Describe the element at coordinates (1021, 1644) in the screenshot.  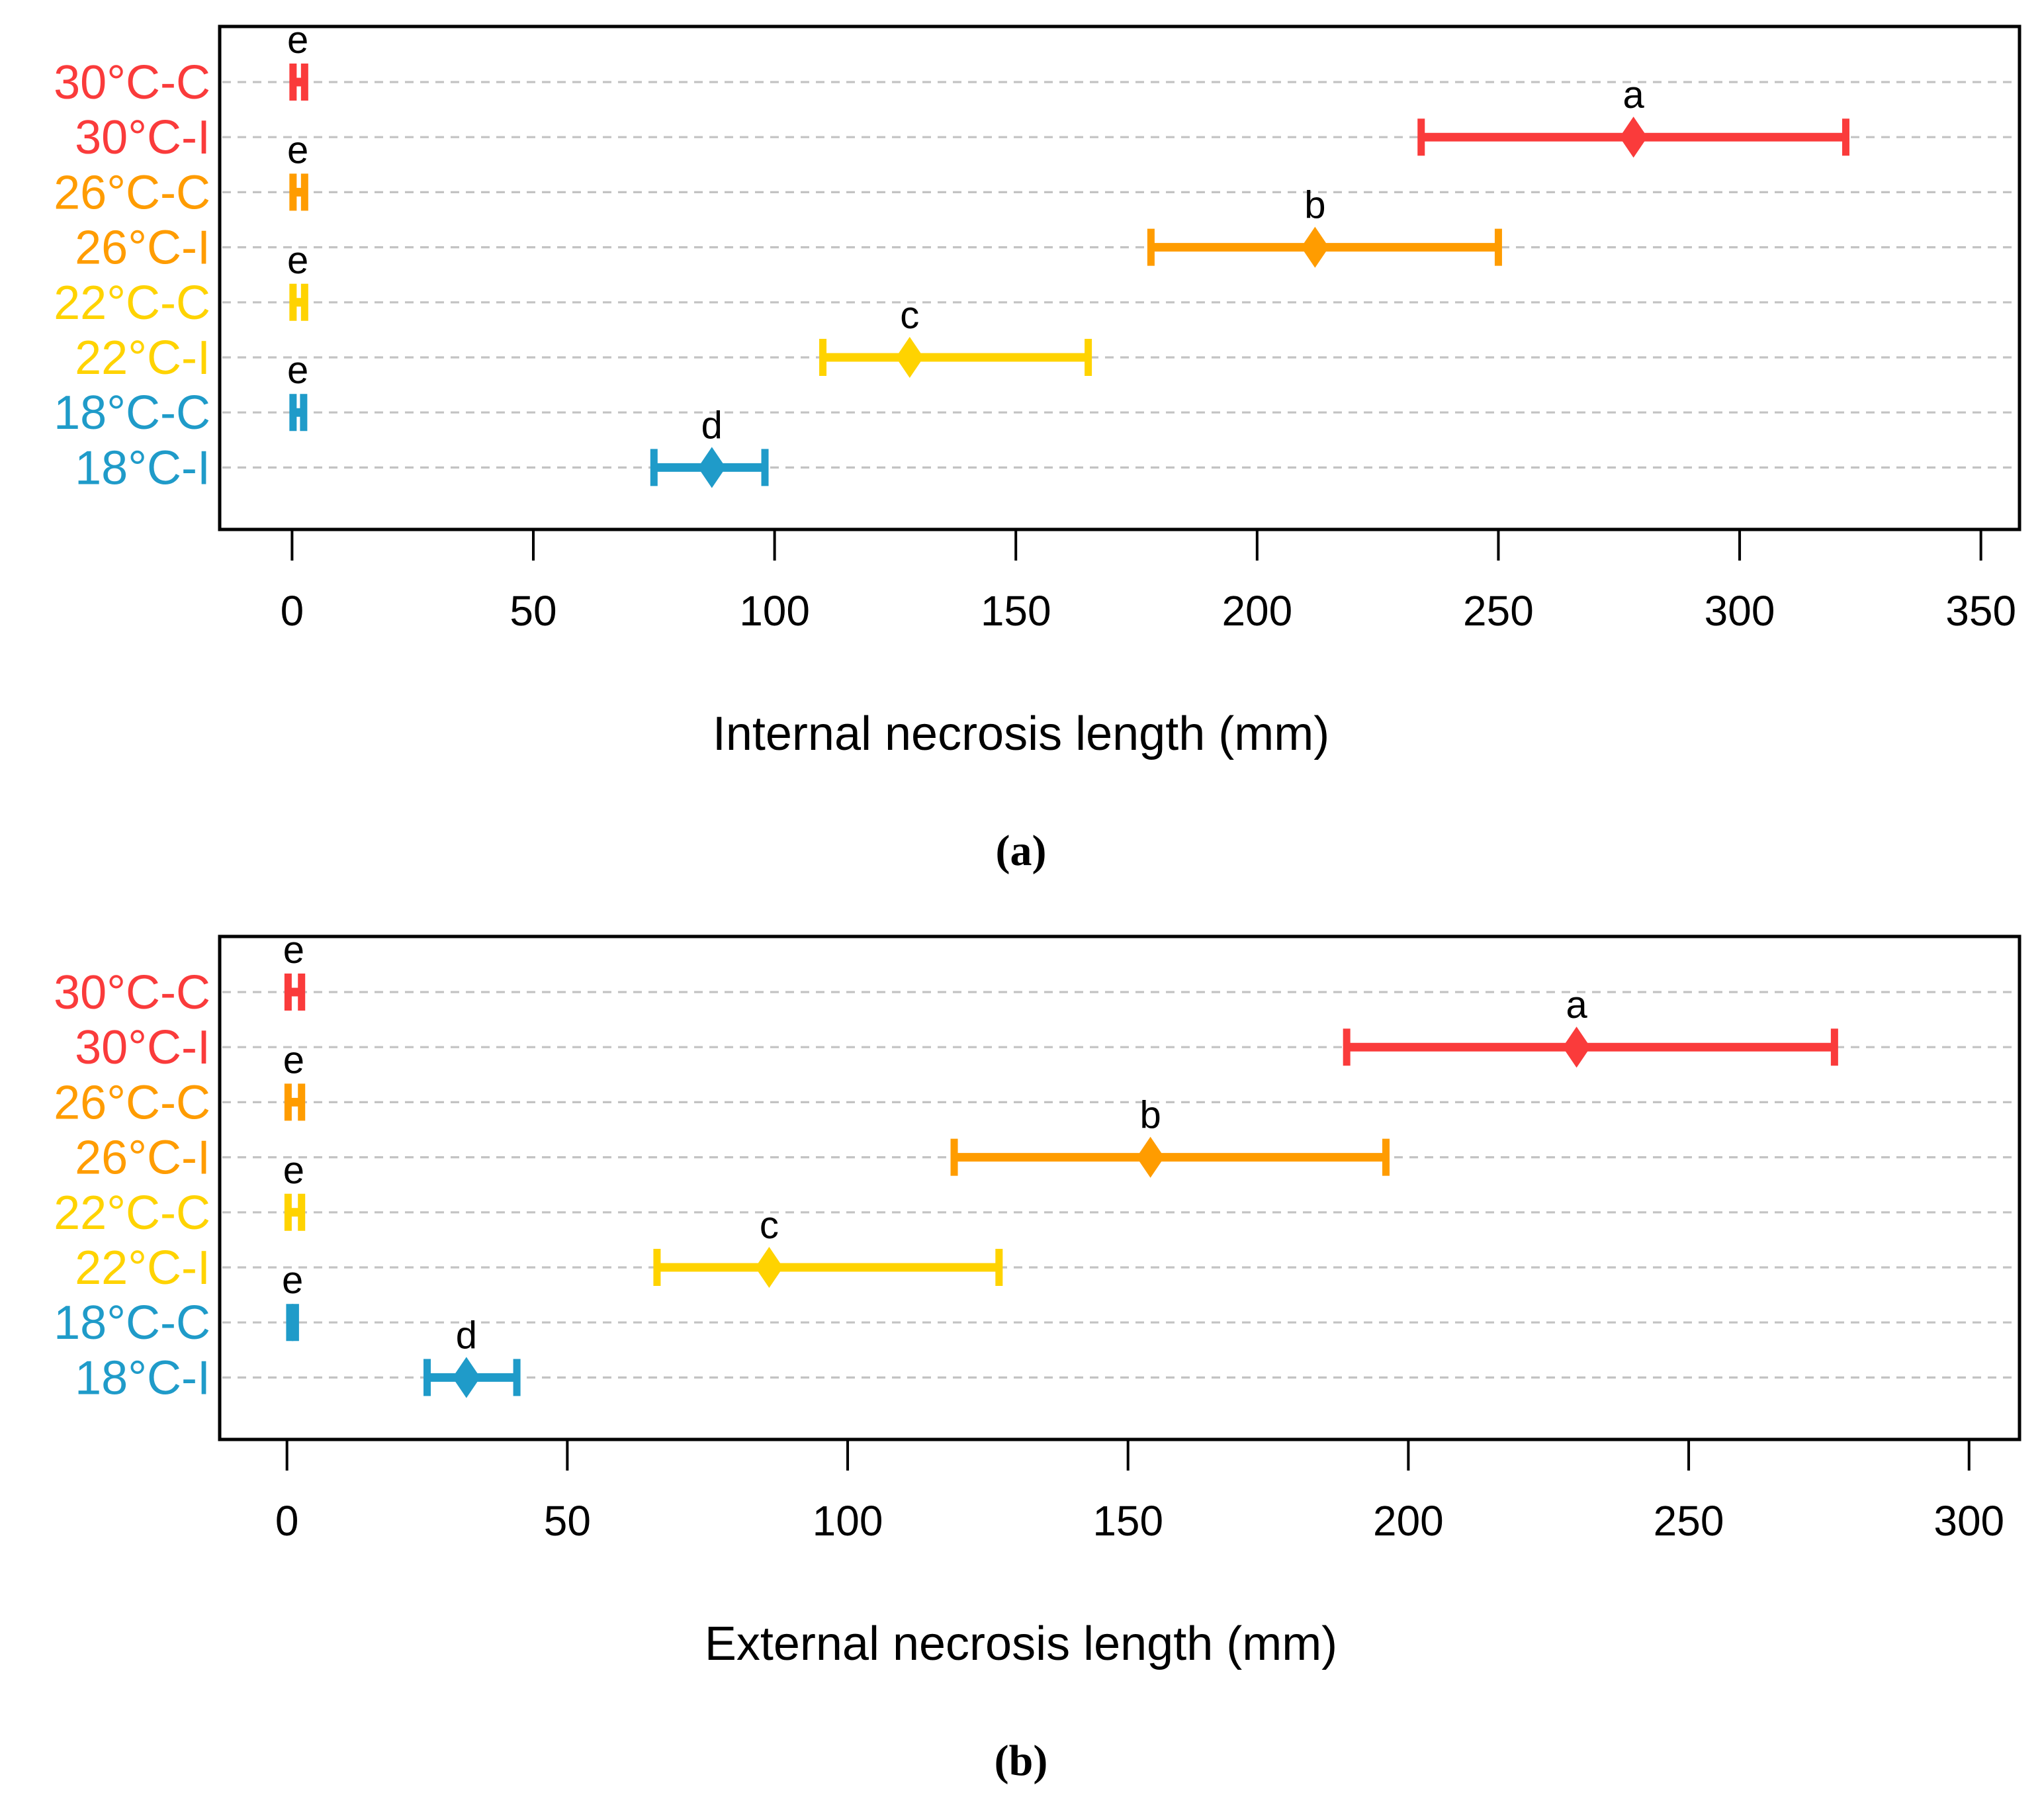
I see `panel-b-xlabel: External necrosis length (mm)` at that location.